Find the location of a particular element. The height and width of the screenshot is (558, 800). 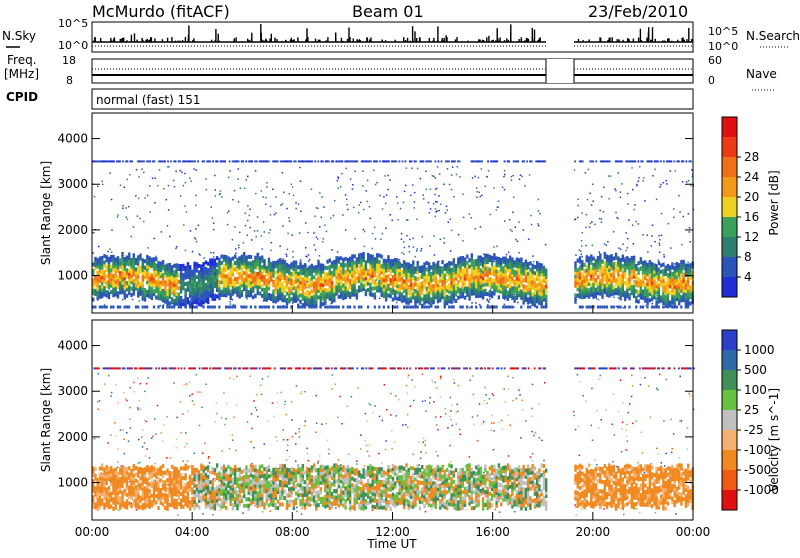

nsky-spike is located at coordinates (510, 37).